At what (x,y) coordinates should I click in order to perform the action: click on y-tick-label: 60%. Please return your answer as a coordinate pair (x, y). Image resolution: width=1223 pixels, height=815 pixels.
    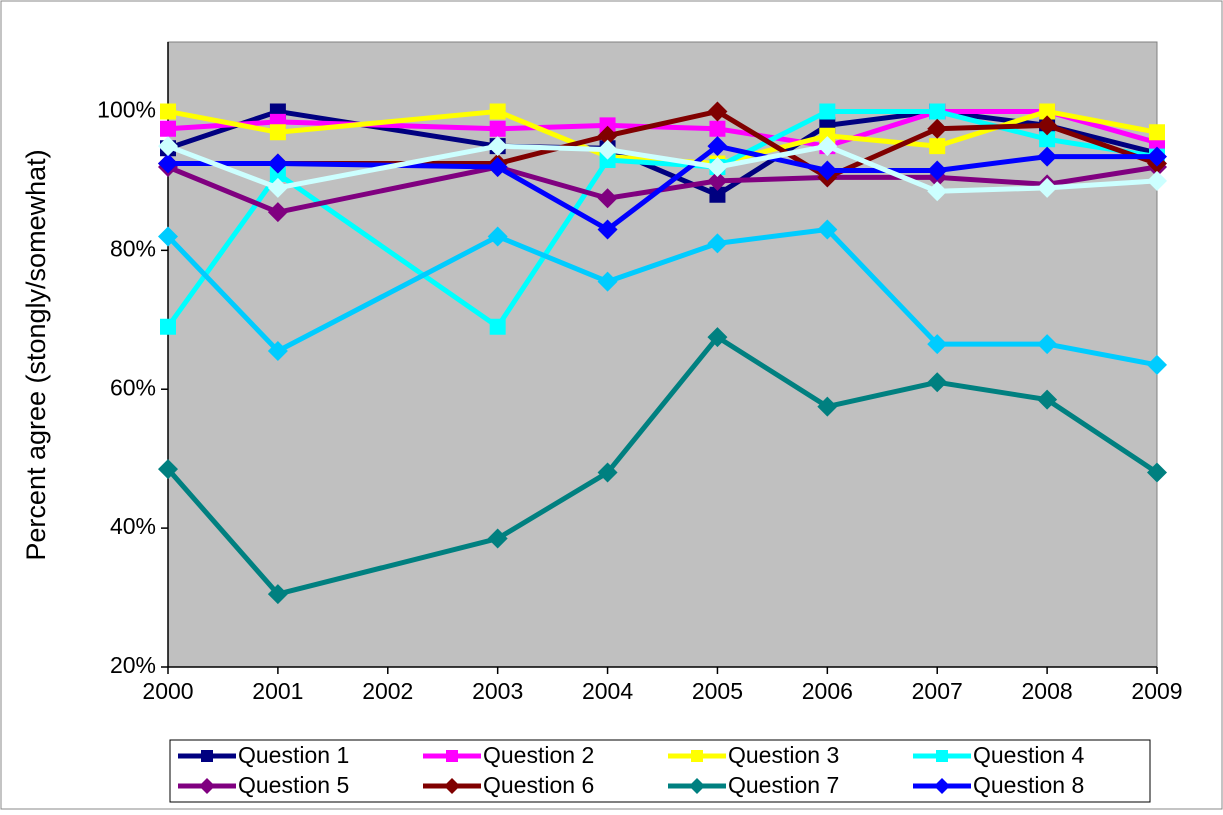
    Looking at the image, I should click on (133, 387).